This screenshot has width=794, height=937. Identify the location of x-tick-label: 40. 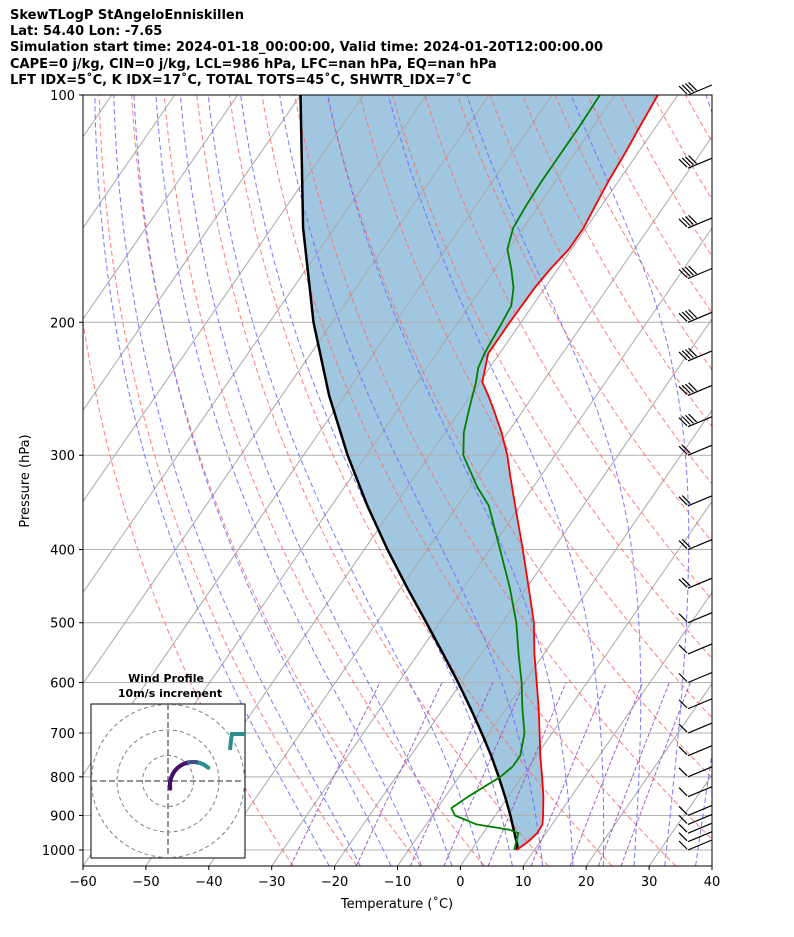
(712, 882).